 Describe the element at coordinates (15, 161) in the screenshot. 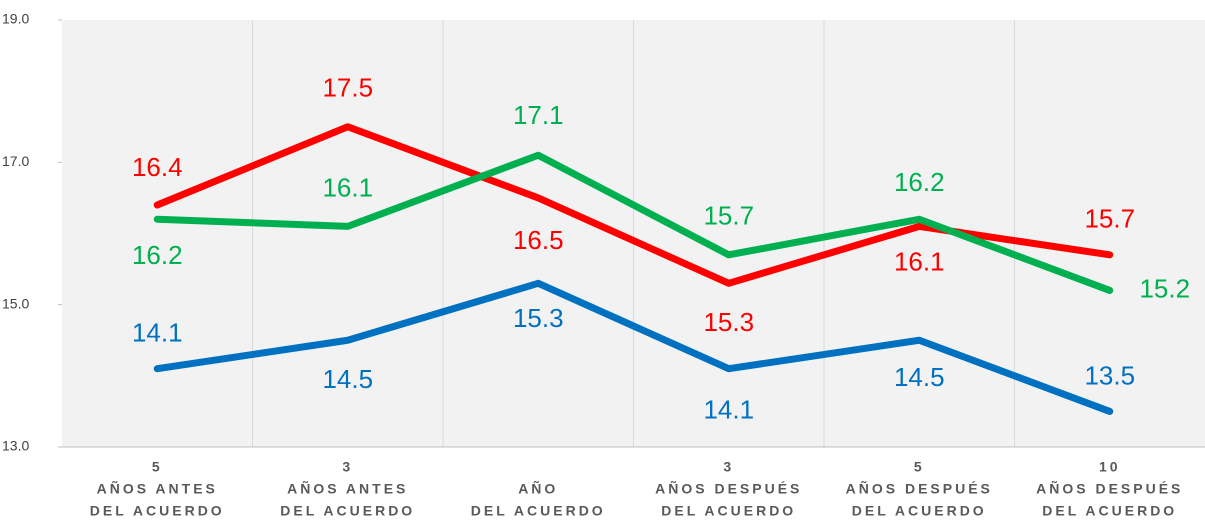

I see `y-tick-label: 17.0` at that location.